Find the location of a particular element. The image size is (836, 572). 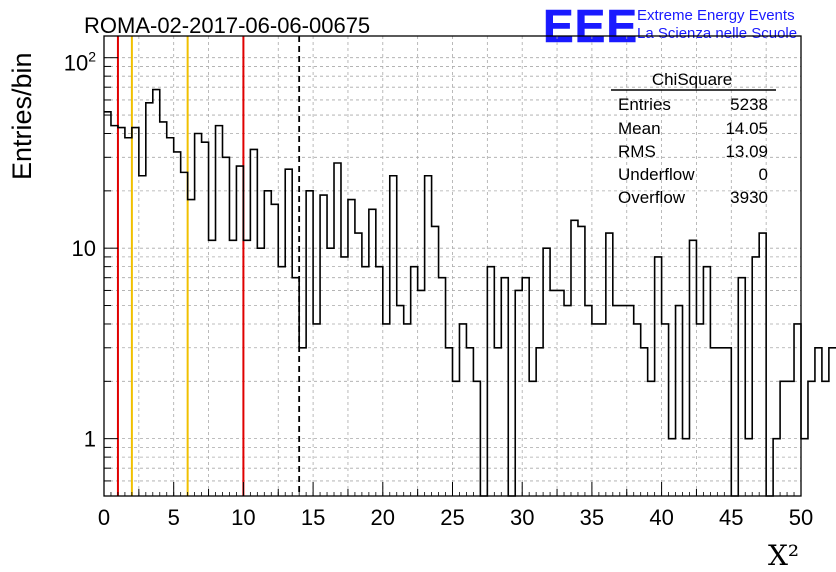

stats-label-underflow: Underflow is located at coordinates (656, 174).